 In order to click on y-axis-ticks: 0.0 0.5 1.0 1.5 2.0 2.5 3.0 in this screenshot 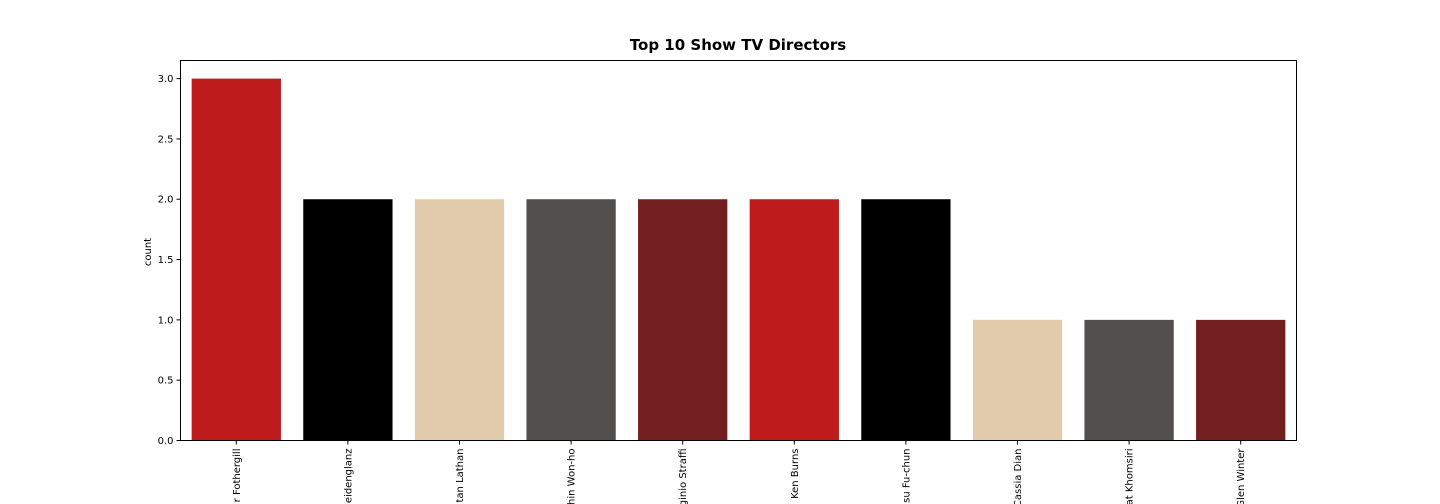, I will do `click(169, 260)`.